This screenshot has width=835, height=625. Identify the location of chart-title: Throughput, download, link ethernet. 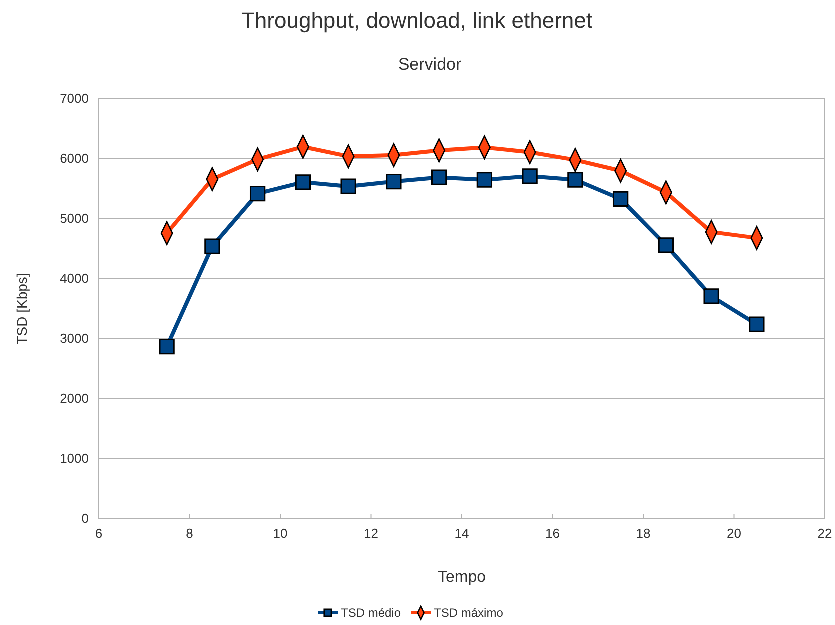
(417, 20).